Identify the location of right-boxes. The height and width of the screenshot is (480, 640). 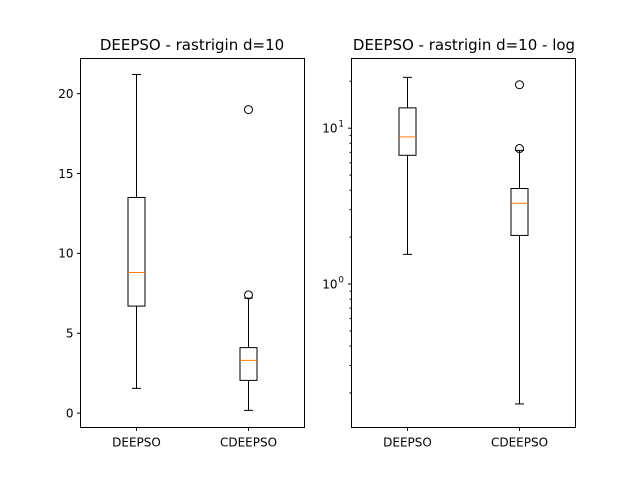
(463, 240).